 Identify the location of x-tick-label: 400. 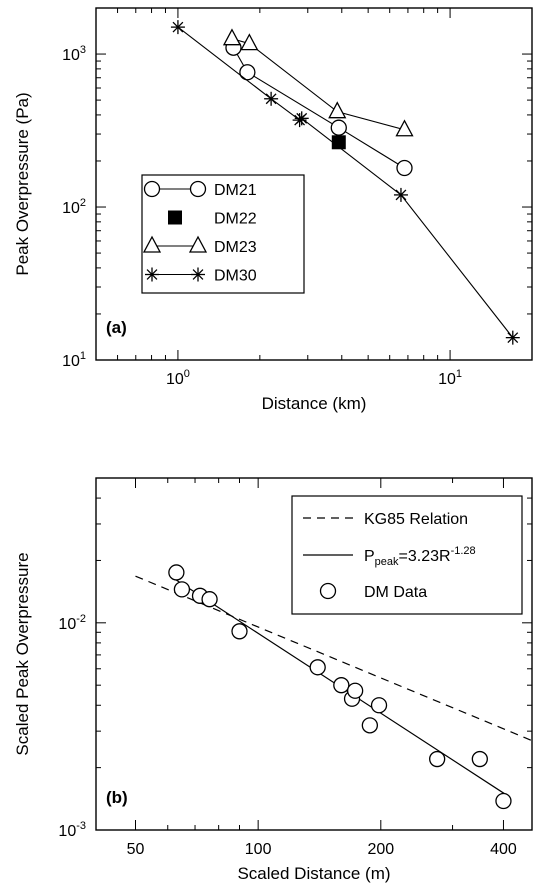
(503, 849).